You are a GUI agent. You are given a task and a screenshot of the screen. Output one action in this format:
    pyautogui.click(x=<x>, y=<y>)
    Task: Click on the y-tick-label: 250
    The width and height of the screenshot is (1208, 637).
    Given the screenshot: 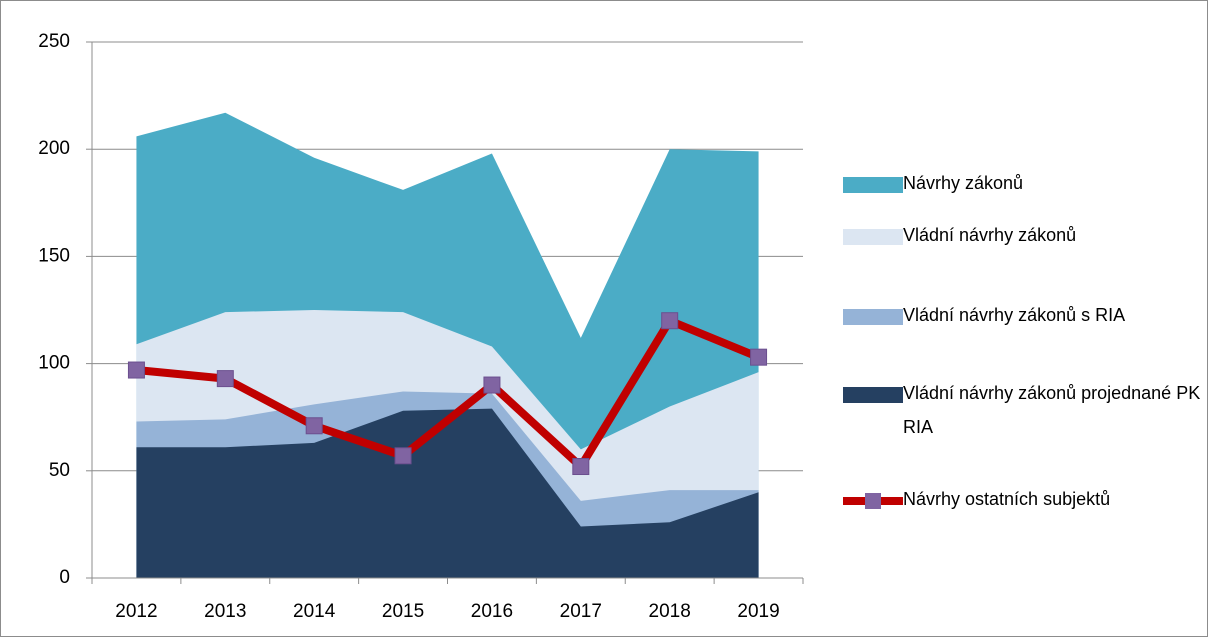 What is the action you would take?
    pyautogui.click(x=54, y=41)
    